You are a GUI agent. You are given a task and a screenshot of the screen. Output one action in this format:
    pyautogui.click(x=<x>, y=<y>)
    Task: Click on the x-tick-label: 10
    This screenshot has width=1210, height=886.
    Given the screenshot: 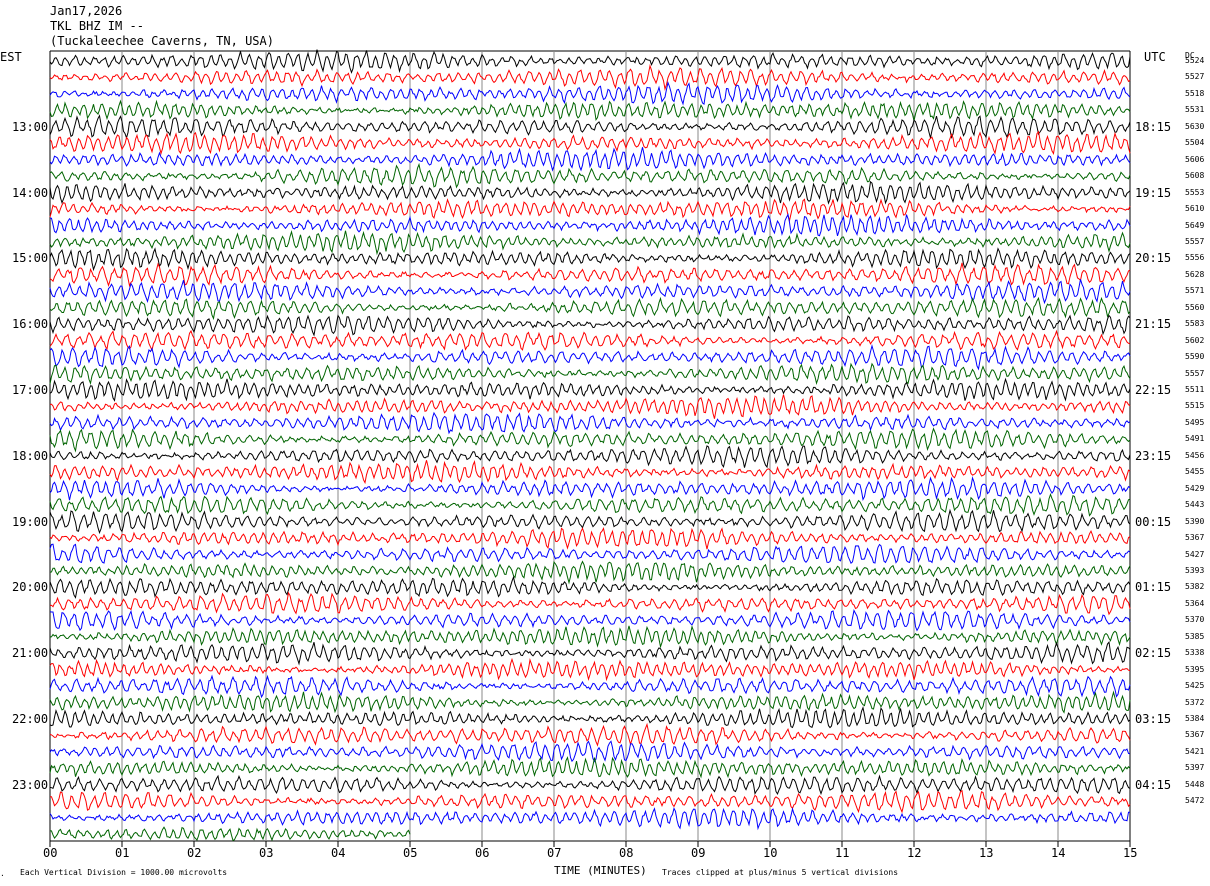 What is the action you would take?
    pyautogui.click(x=770, y=853)
    